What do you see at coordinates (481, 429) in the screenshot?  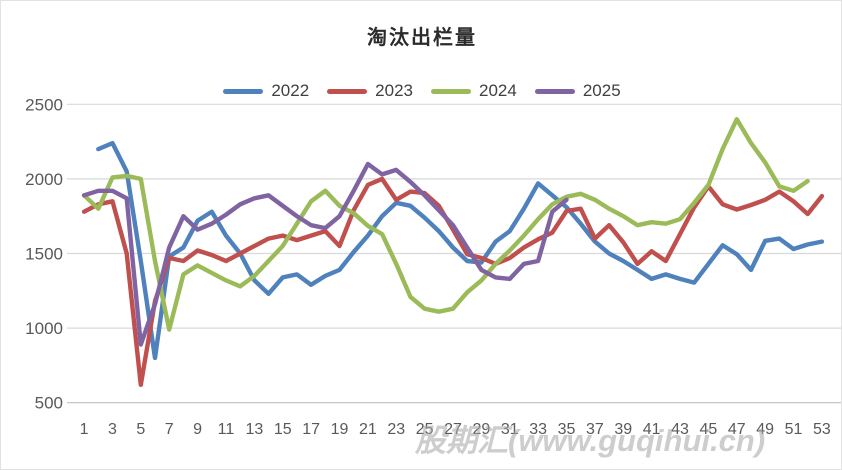 I see `x-tick-label: 29` at bounding box center [481, 429].